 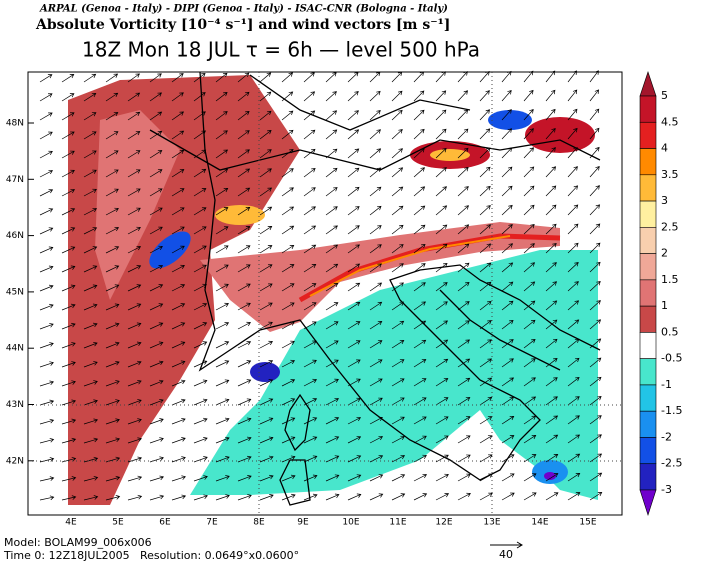 I want to click on vorticity-area, so click(x=265, y=372).